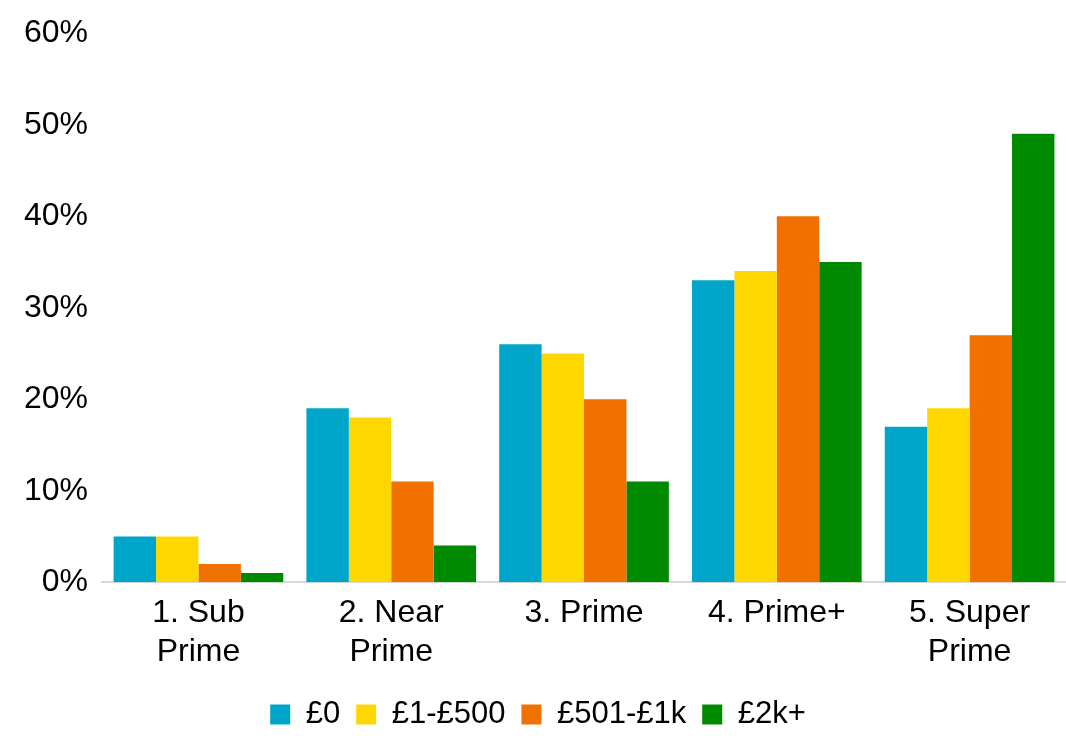 The height and width of the screenshot is (740, 1066). Describe the element at coordinates (771, 713) in the screenshot. I see `legend-label: £2k+` at that location.